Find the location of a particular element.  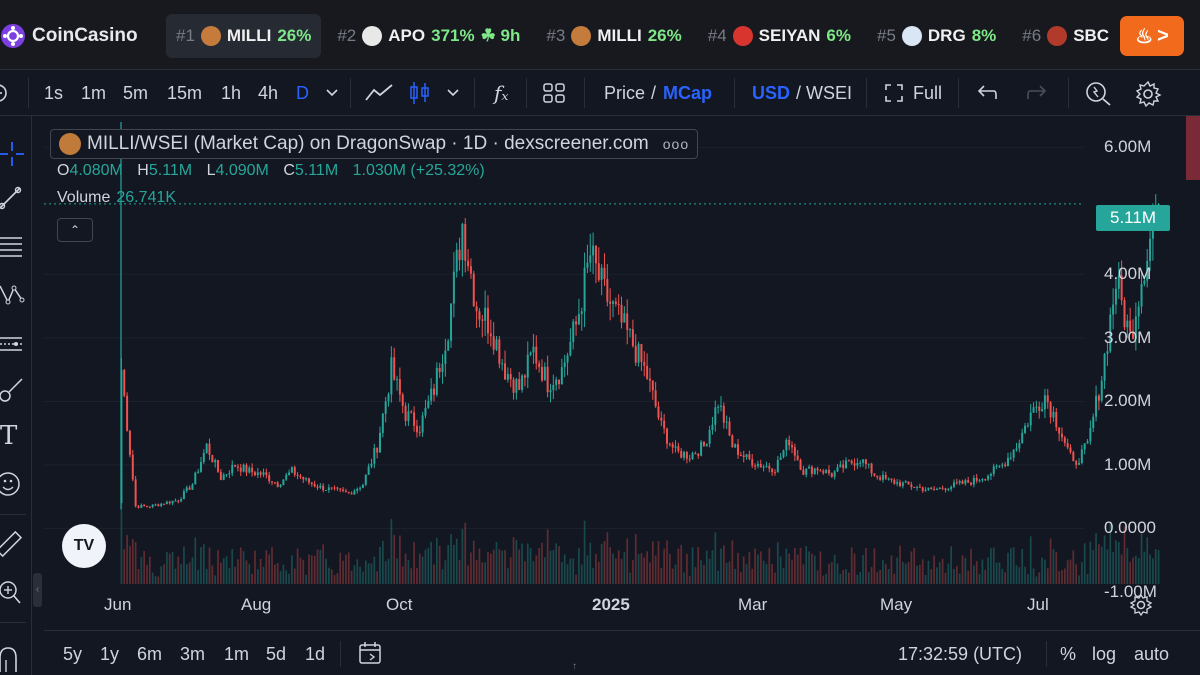

price-toggle: Price is located at coordinates (625, 93).